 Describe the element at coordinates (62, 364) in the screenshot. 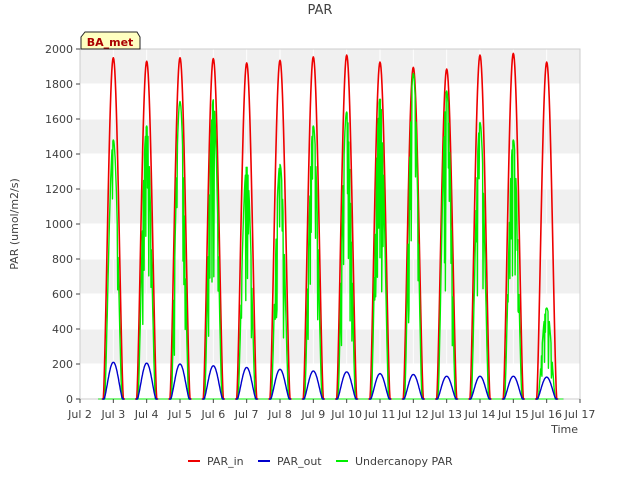

I see `y-tick-label: 200` at that location.